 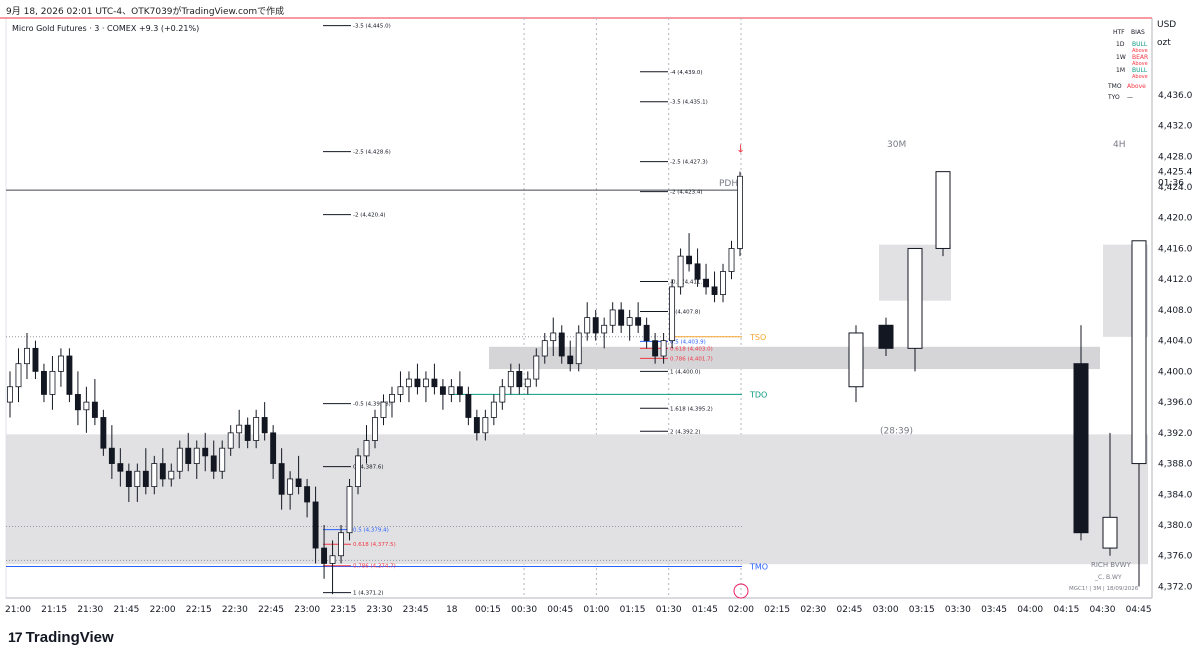 I want to click on price-tick-label: 4,408.0, so click(x=1175, y=311).